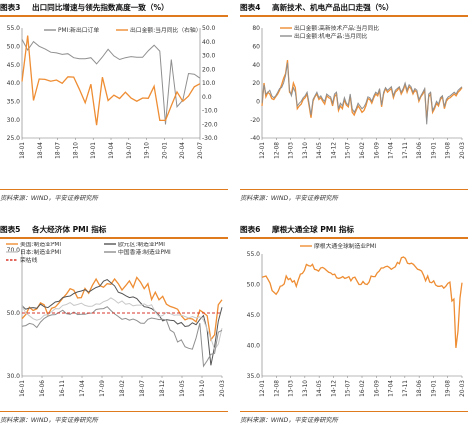  I want to click on chart-title: 摩根大通全球 PMI 指标, so click(313, 229).